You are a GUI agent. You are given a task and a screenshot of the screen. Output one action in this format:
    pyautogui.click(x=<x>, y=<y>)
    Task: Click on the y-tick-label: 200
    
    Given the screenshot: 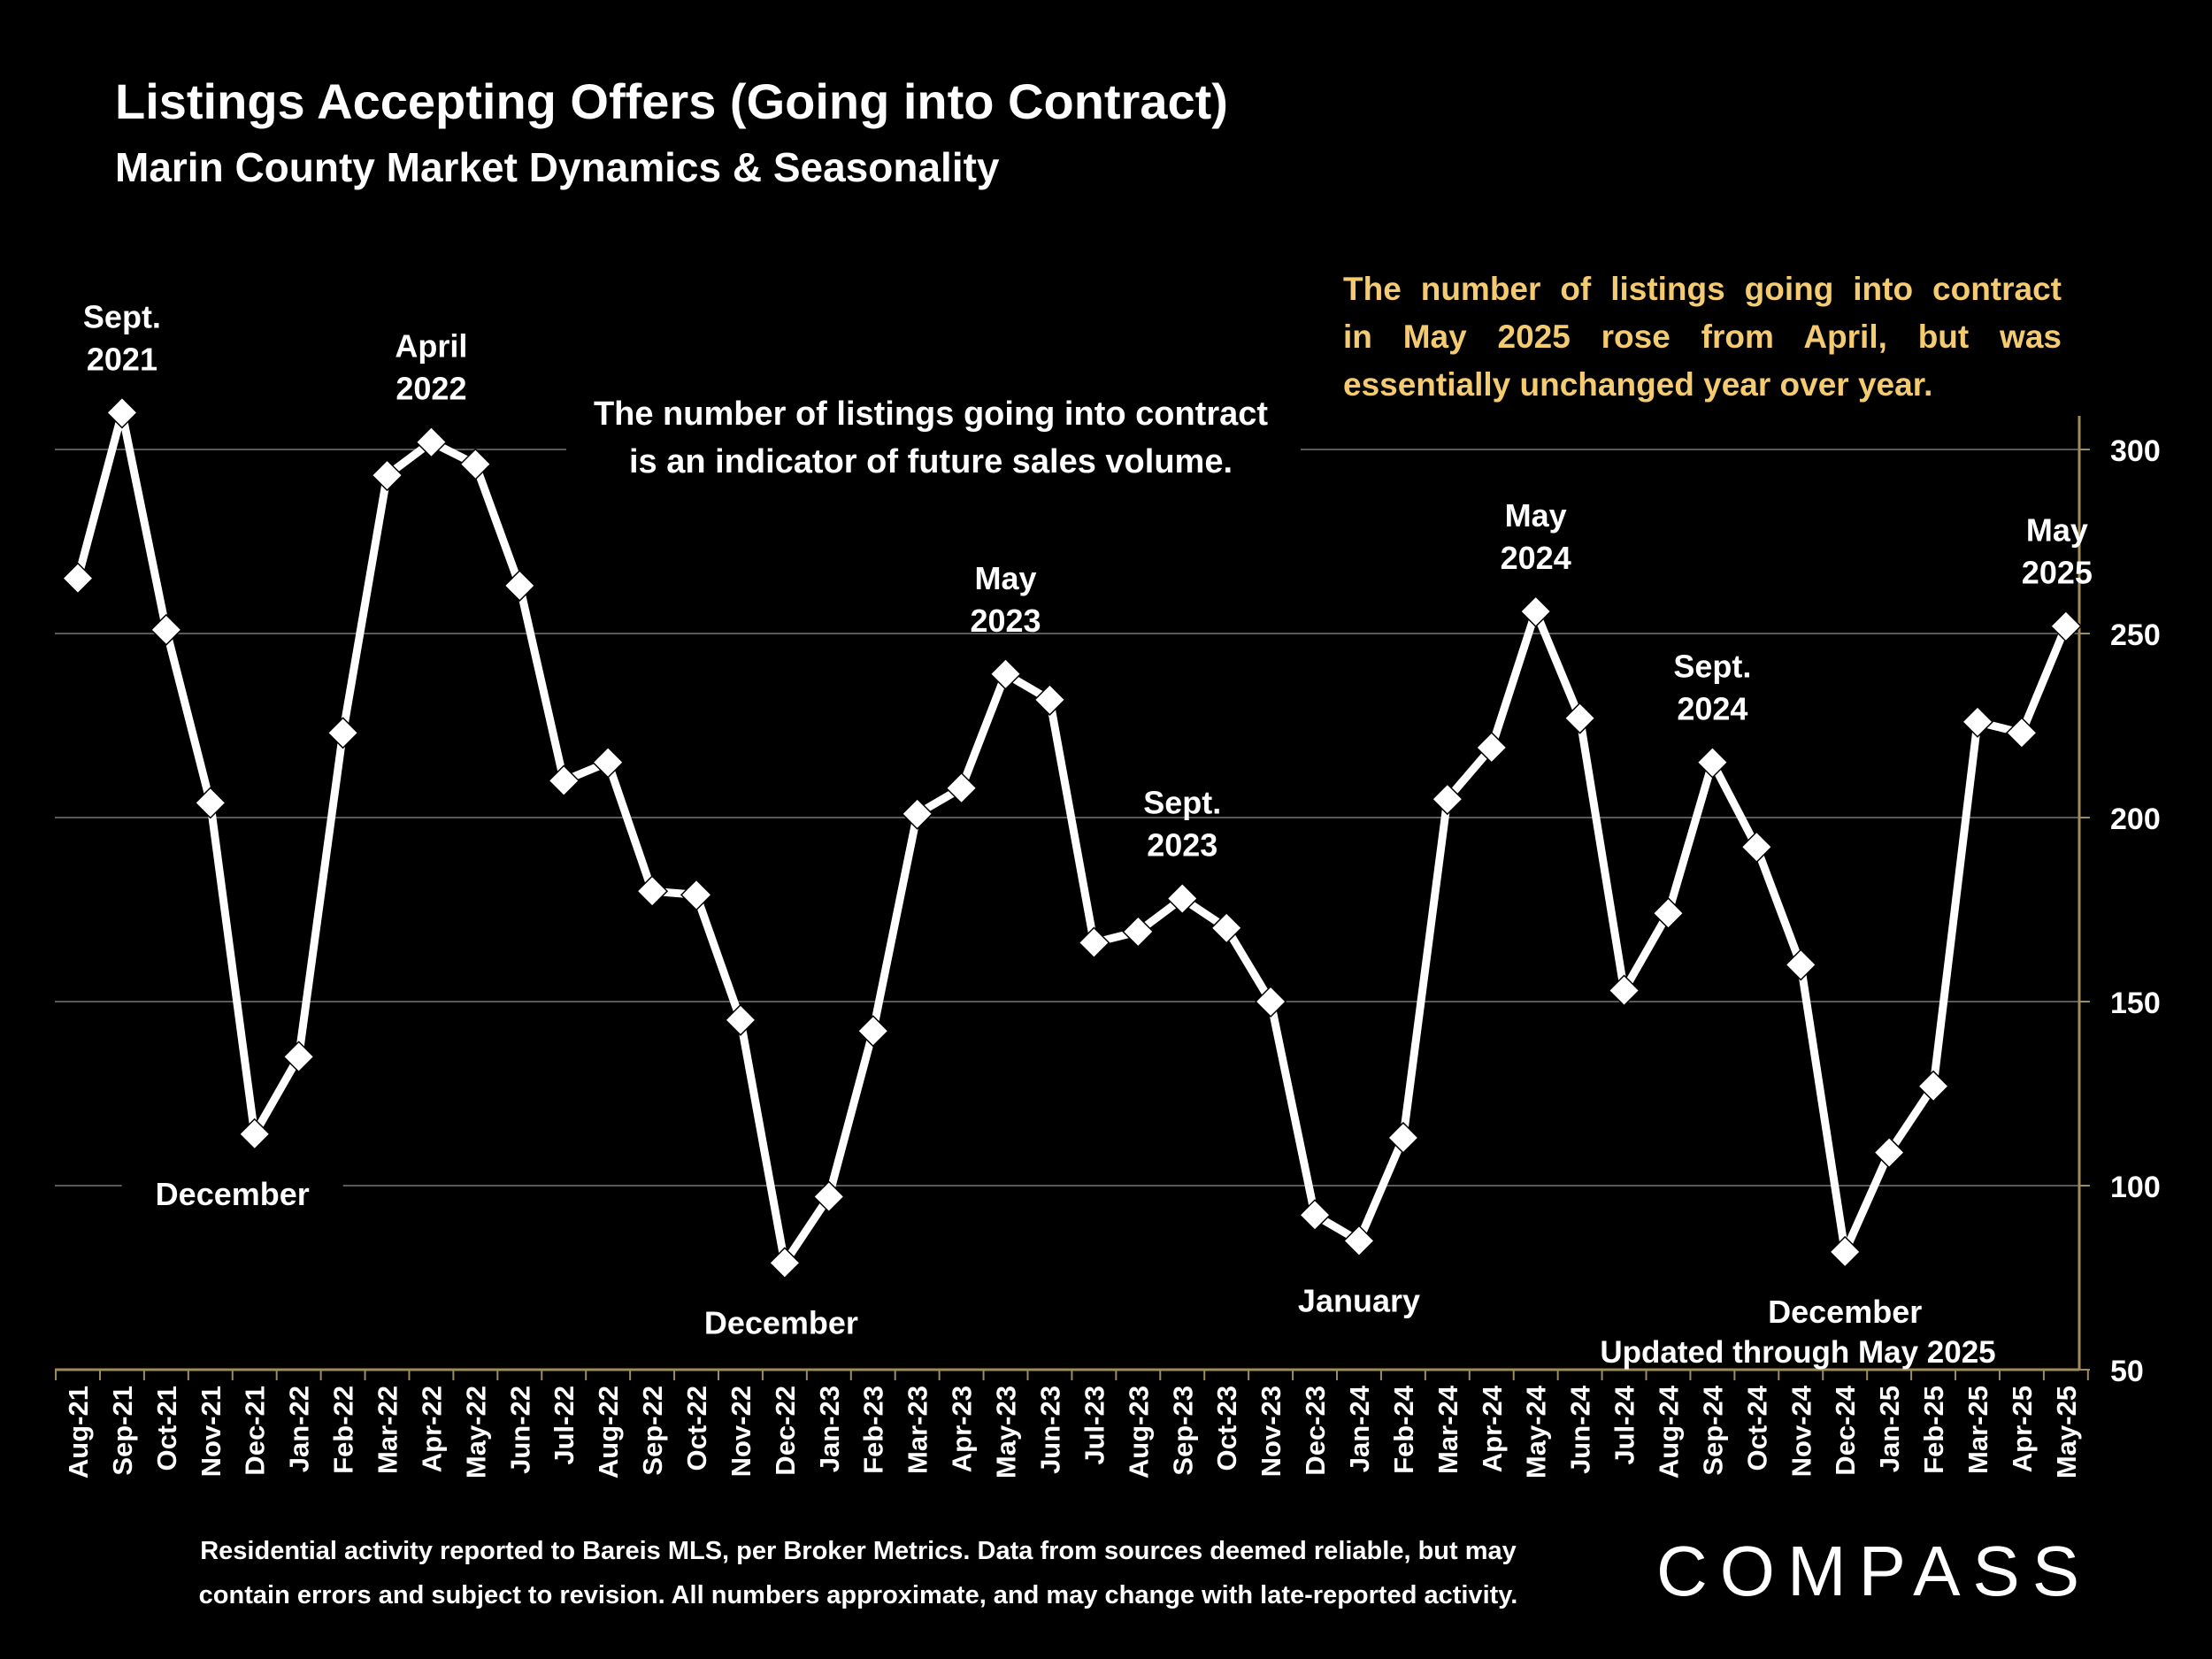 What is the action you would take?
    pyautogui.click(x=2136, y=820)
    